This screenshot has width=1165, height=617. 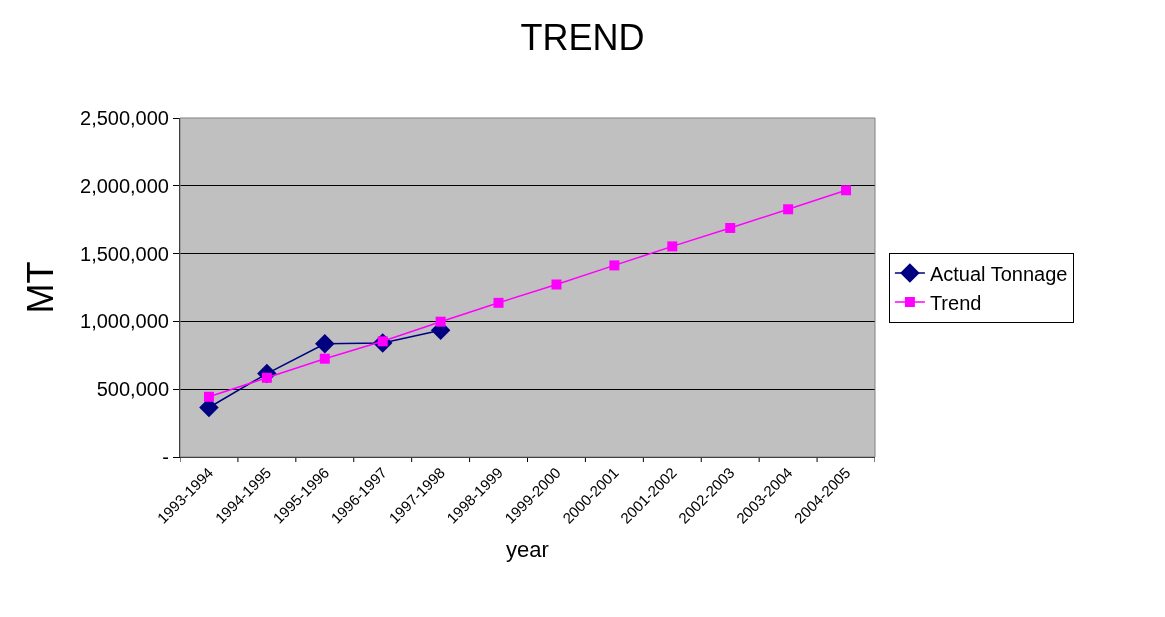 What do you see at coordinates (124, 253) in the screenshot?
I see `y-tick-label: 1,500,000` at bounding box center [124, 253].